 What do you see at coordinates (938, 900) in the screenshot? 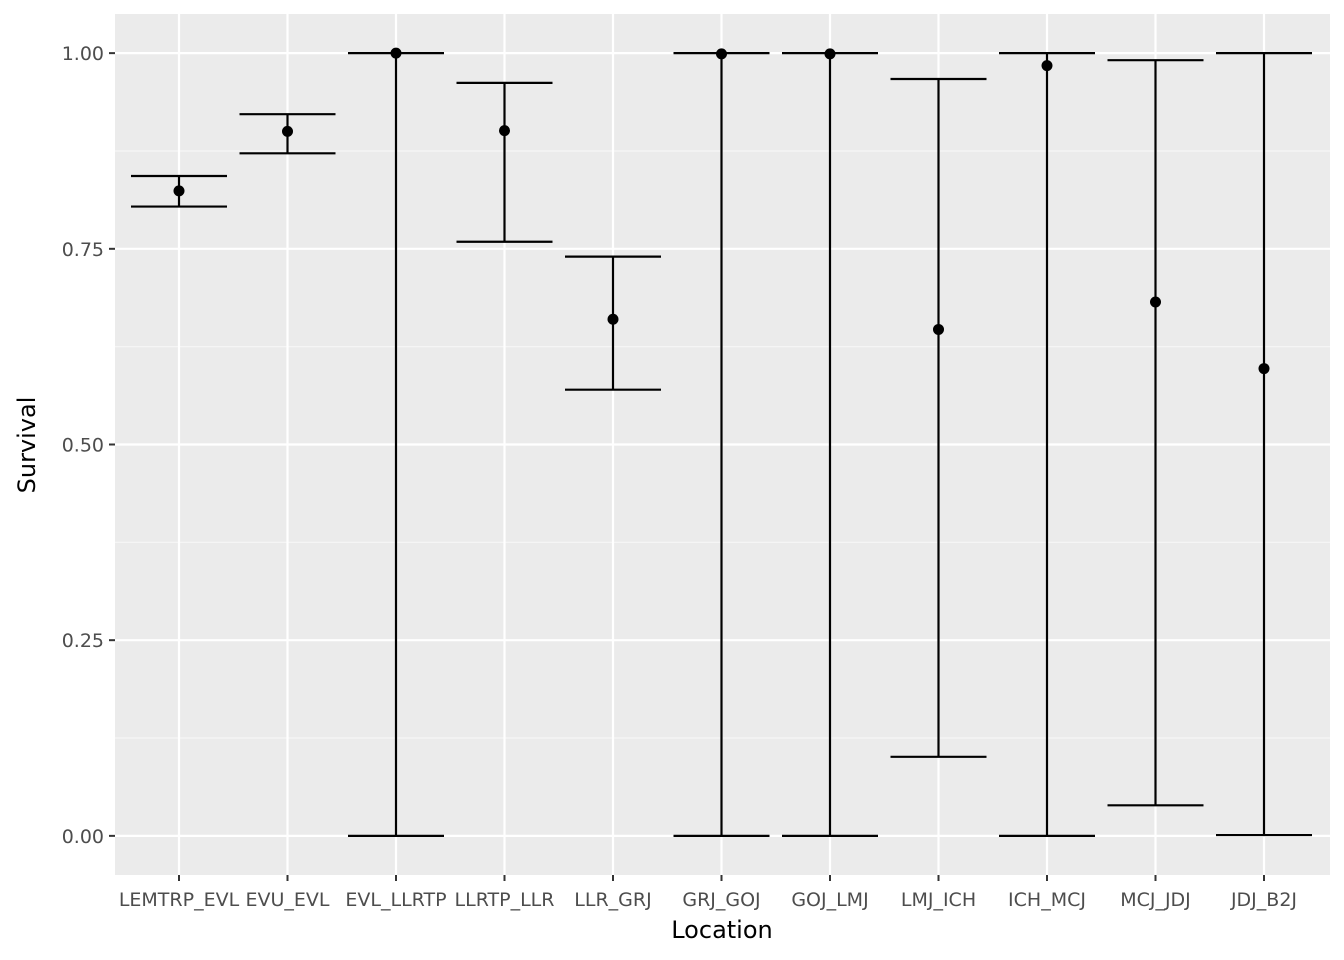
I see `x-tick-label: LMJ_ICH` at bounding box center [938, 900].